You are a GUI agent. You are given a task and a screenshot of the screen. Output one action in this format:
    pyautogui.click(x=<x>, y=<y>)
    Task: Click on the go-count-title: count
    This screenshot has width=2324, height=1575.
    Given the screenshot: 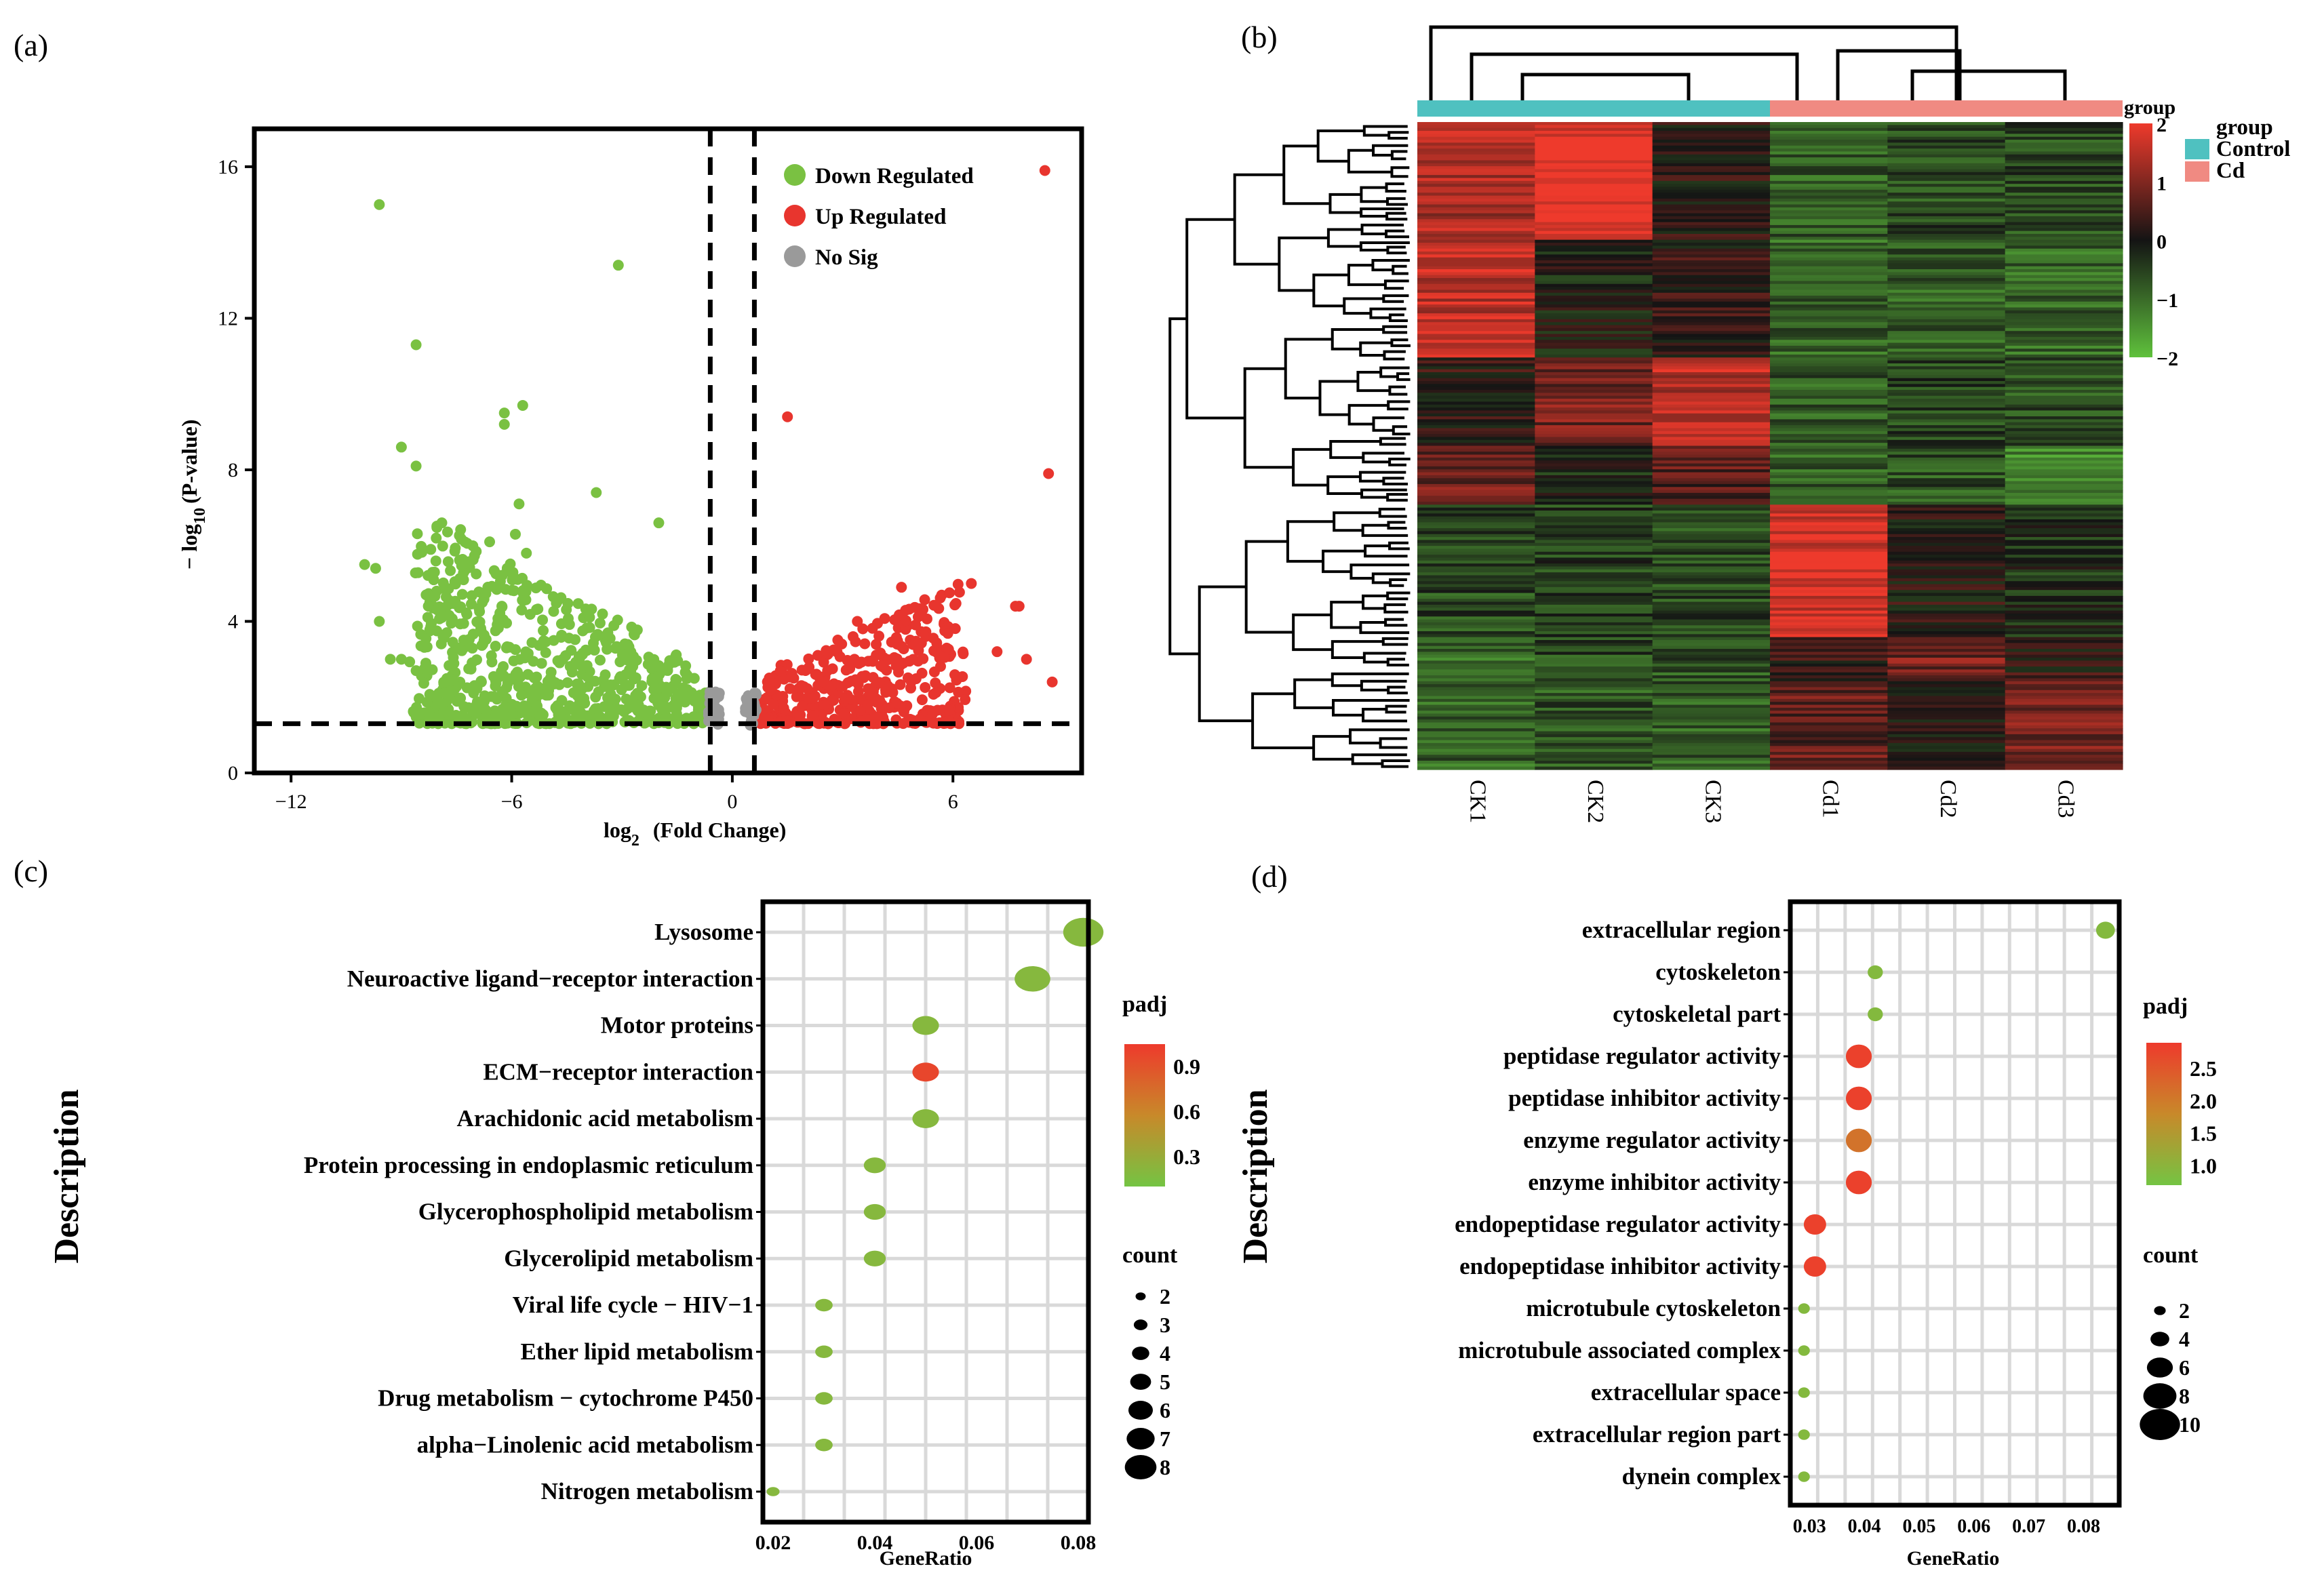 What is the action you would take?
    pyautogui.click(x=2171, y=1255)
    